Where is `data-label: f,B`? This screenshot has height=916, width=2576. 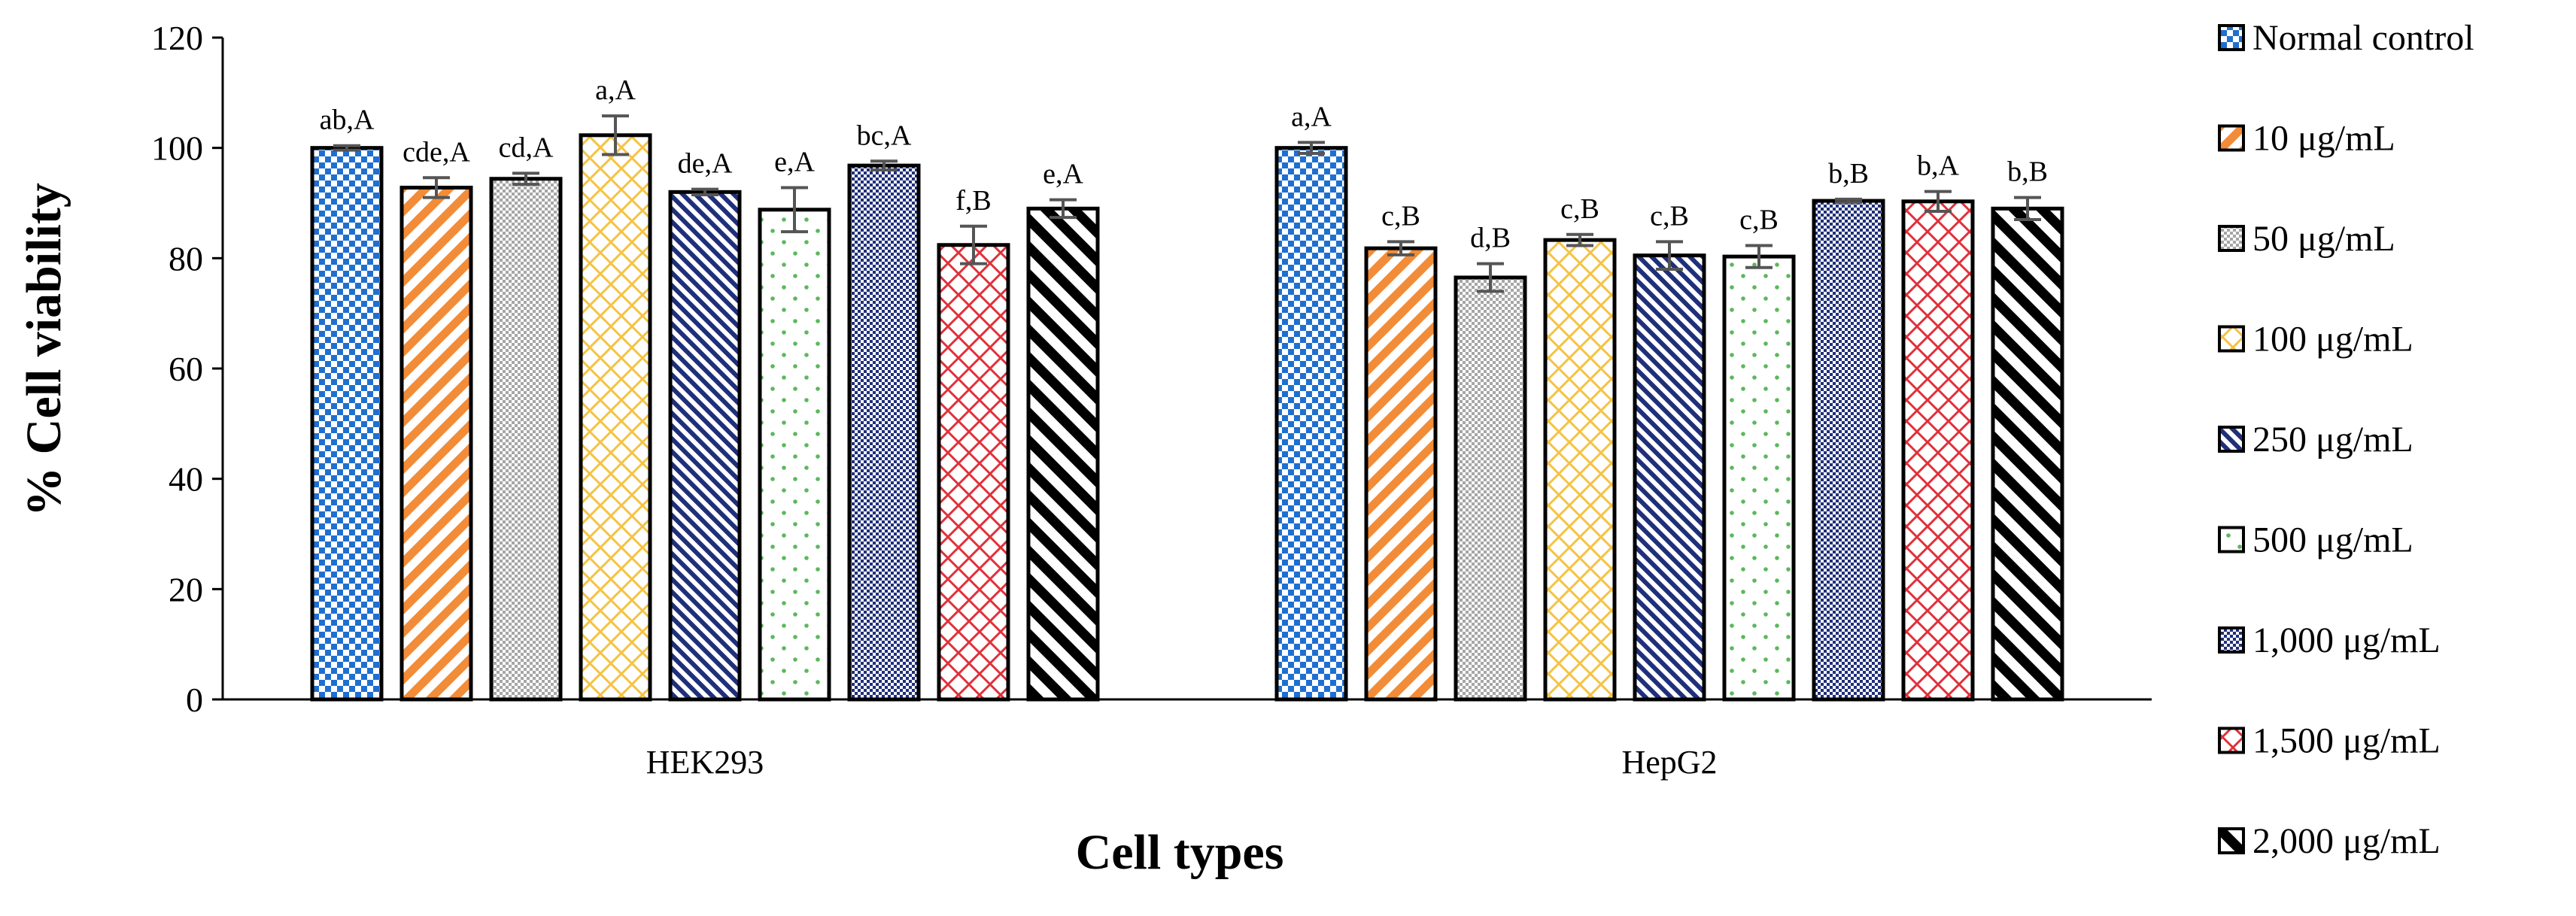 data-label: f,B is located at coordinates (973, 201).